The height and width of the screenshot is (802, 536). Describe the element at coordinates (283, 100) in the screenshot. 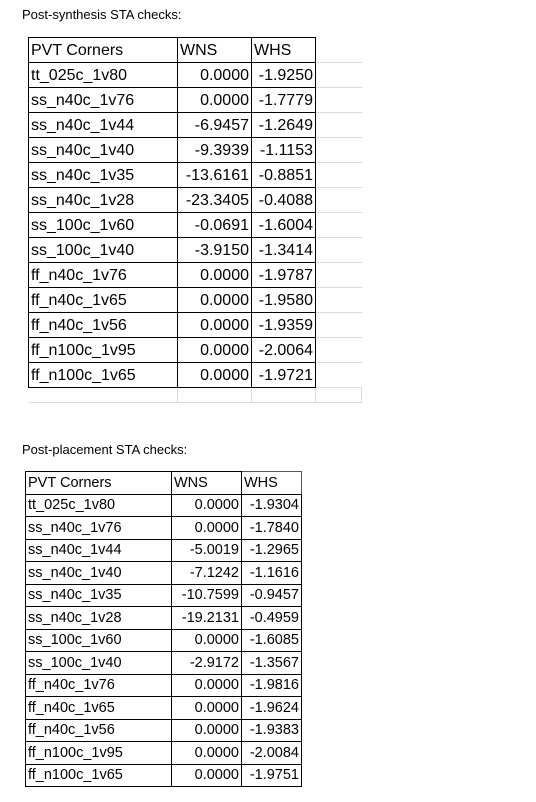

I see `cell-whs: -1.7779` at that location.